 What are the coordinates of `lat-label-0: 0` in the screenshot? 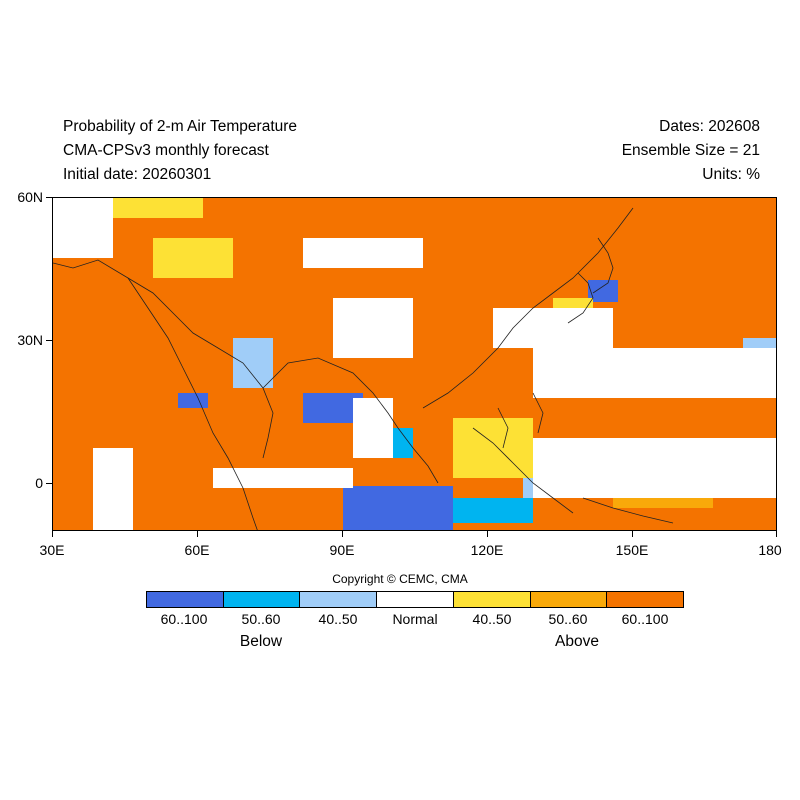 It's located at (39, 483).